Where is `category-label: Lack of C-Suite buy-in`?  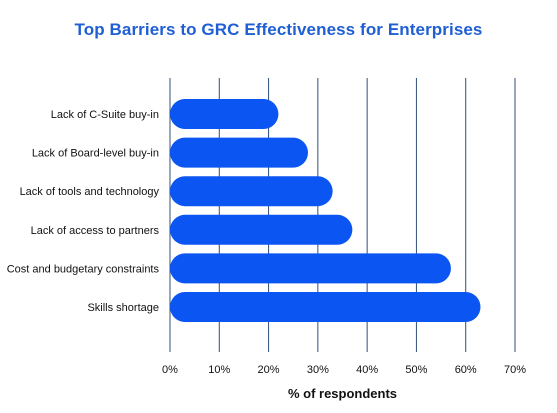 category-label: Lack of C-Suite buy-in is located at coordinates (105, 115).